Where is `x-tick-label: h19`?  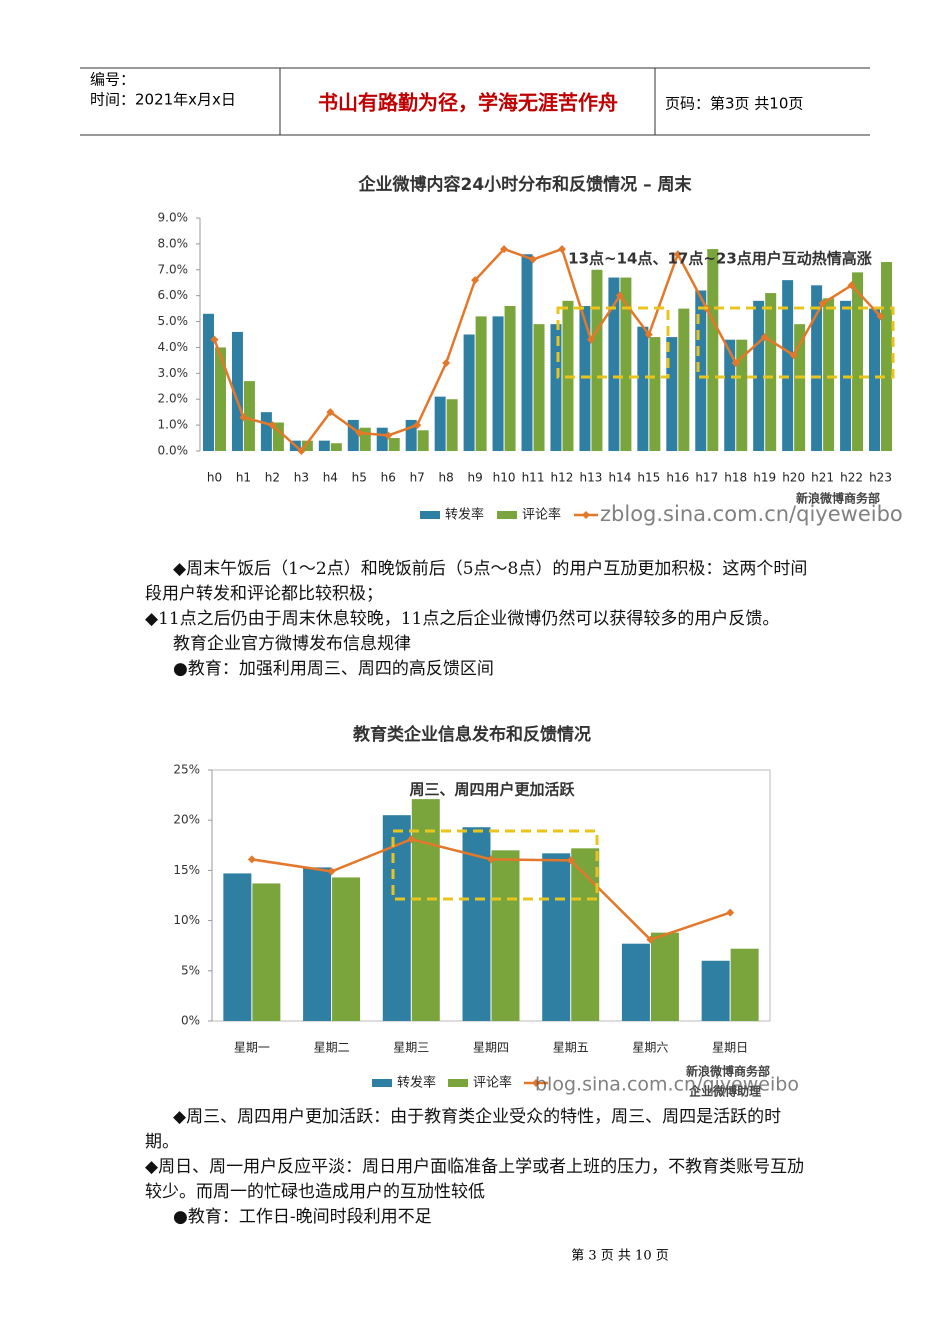
x-tick-label: h19 is located at coordinates (764, 478).